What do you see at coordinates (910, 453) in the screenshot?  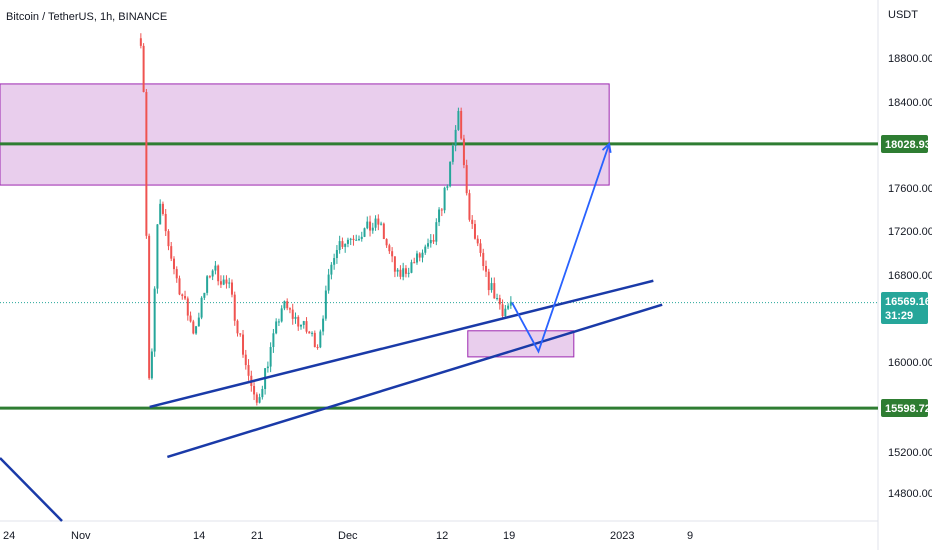 I see `price-tick: 15200.00` at bounding box center [910, 453].